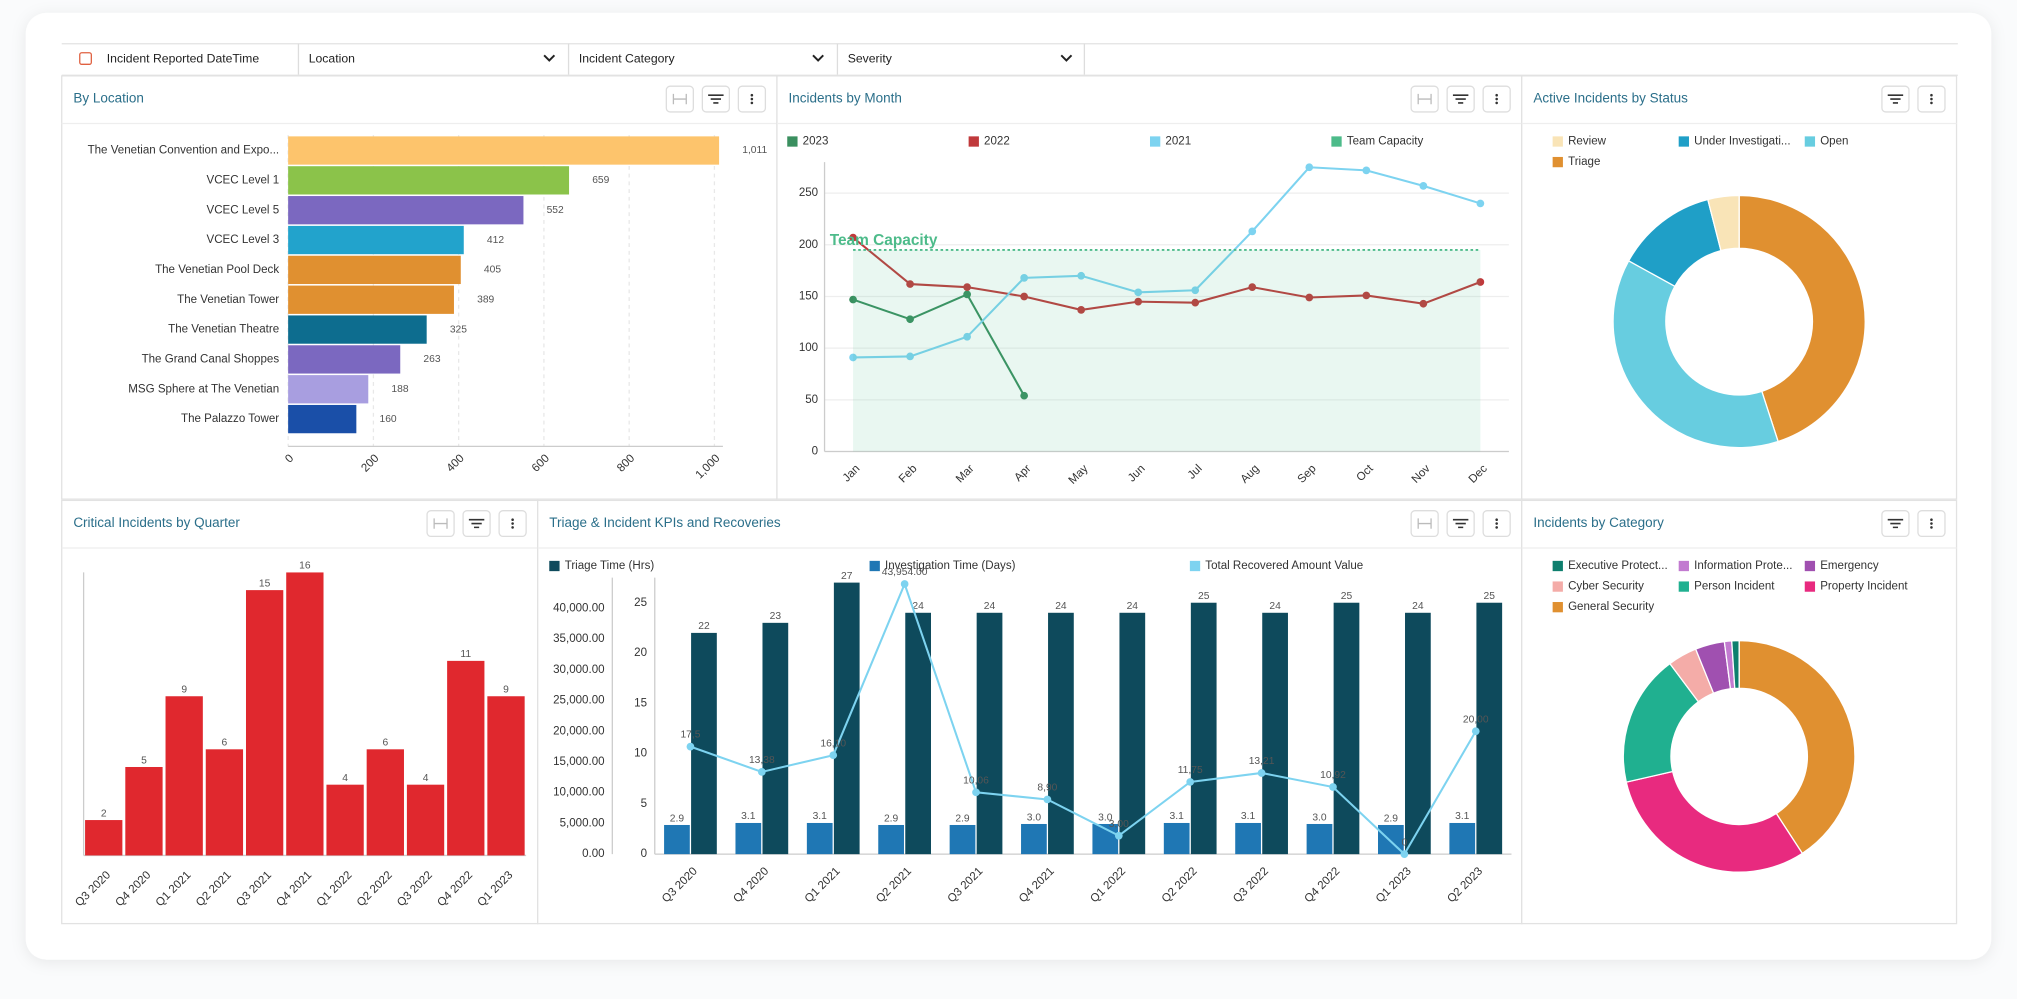 Image resolution: width=2017 pixels, height=999 pixels. I want to click on value-label: 16,10, so click(833, 743).